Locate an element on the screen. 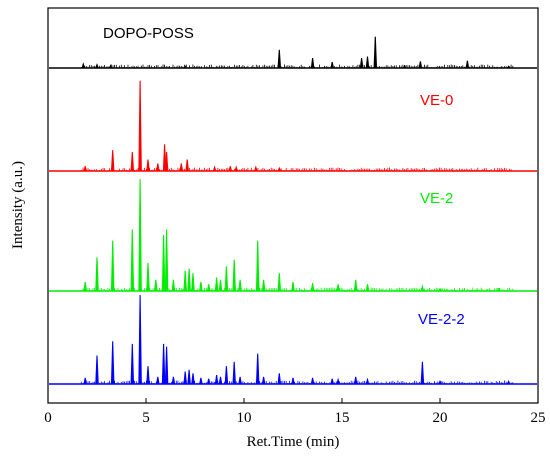 The height and width of the screenshot is (463, 550). series-label-ve-0: VE-0 is located at coordinates (436, 100).